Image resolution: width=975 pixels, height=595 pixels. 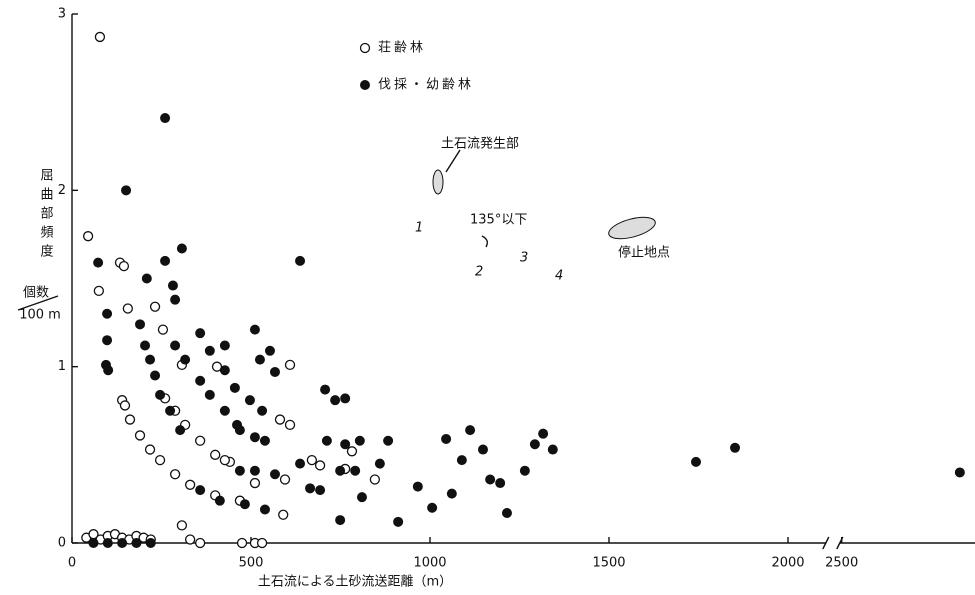 I want to click on y-tick-label: 0, so click(x=62, y=543).